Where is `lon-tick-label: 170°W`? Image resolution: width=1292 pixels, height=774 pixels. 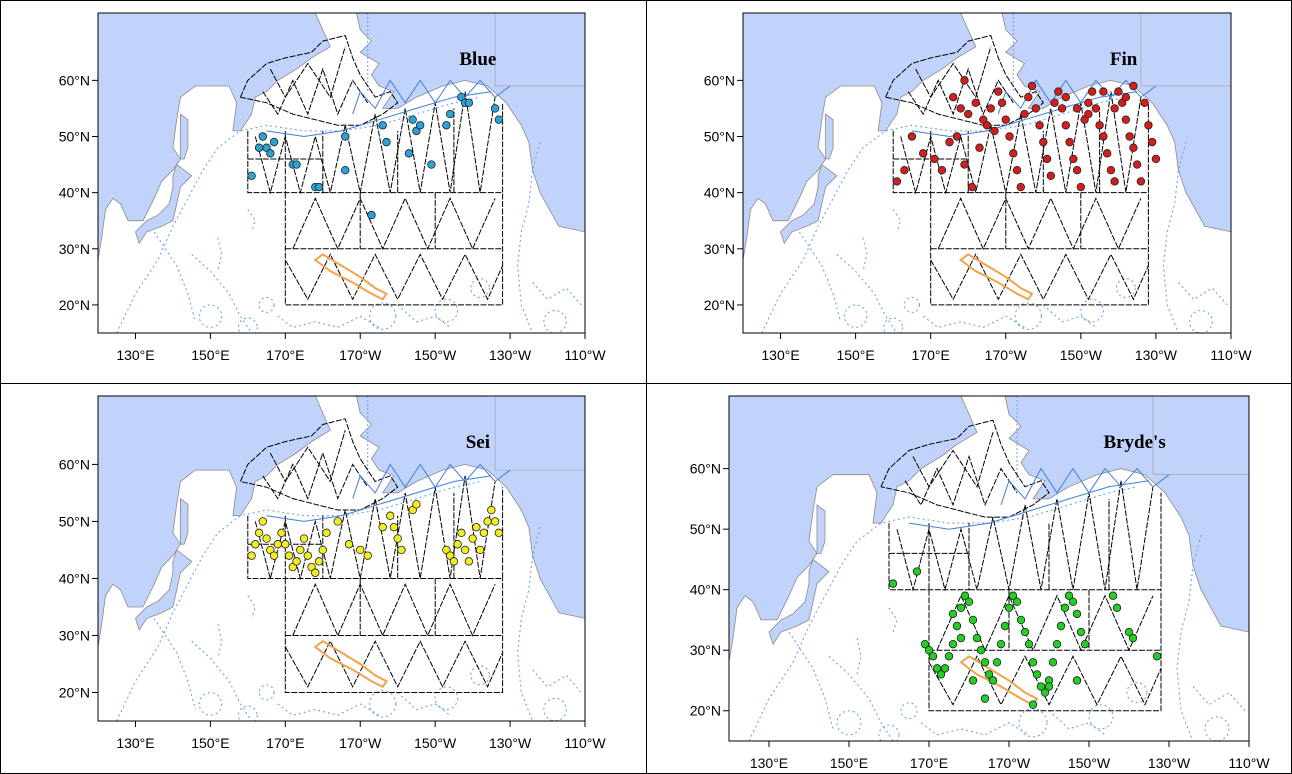 lon-tick-label: 170°W is located at coordinates (360, 743).